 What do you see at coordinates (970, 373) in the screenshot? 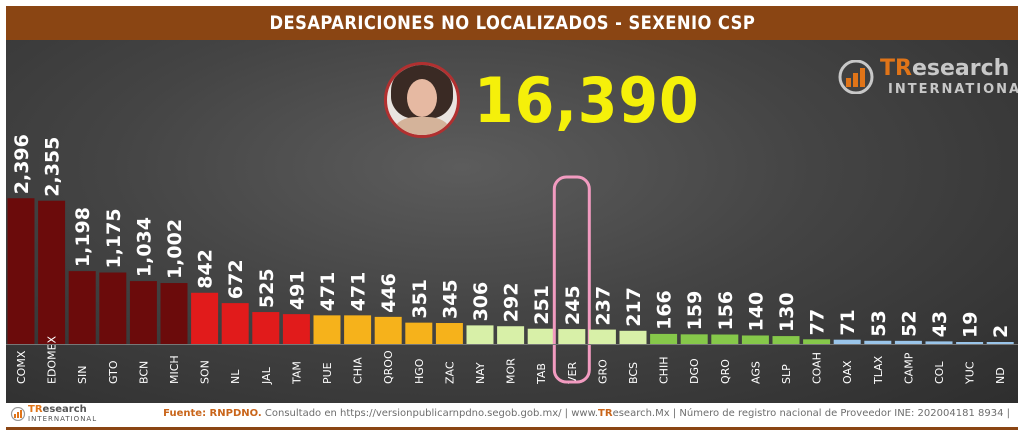
I see `category-label-yuc: YUC` at bounding box center [970, 373].